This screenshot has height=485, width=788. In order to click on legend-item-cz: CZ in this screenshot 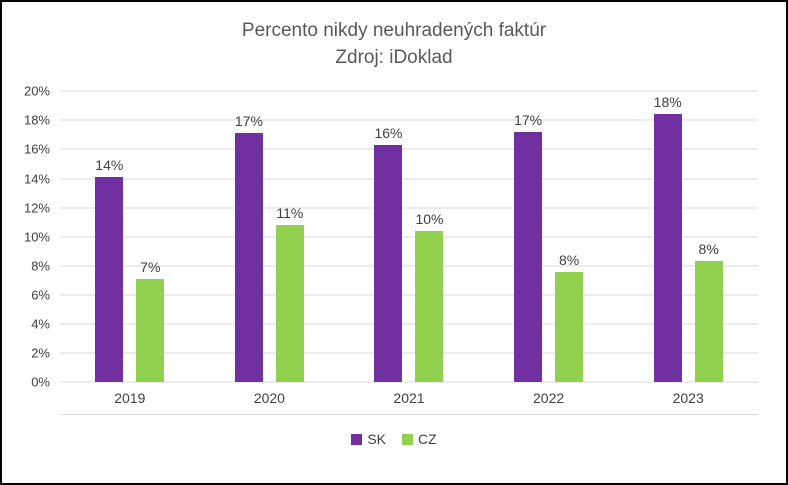, I will do `click(419, 439)`.